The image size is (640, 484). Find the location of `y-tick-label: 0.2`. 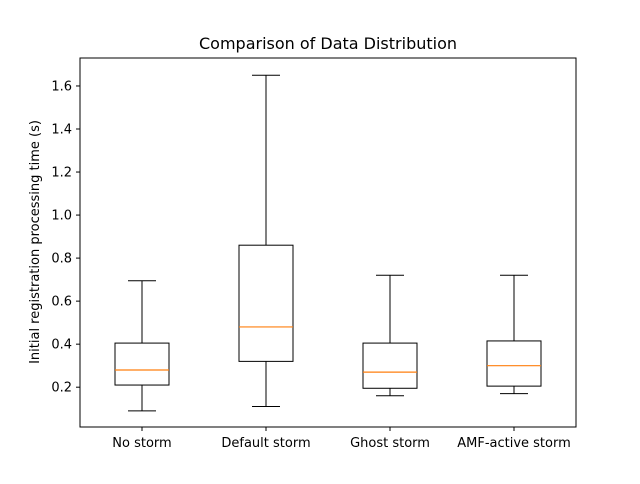

y-tick-label: 0.2 is located at coordinates (61, 388).